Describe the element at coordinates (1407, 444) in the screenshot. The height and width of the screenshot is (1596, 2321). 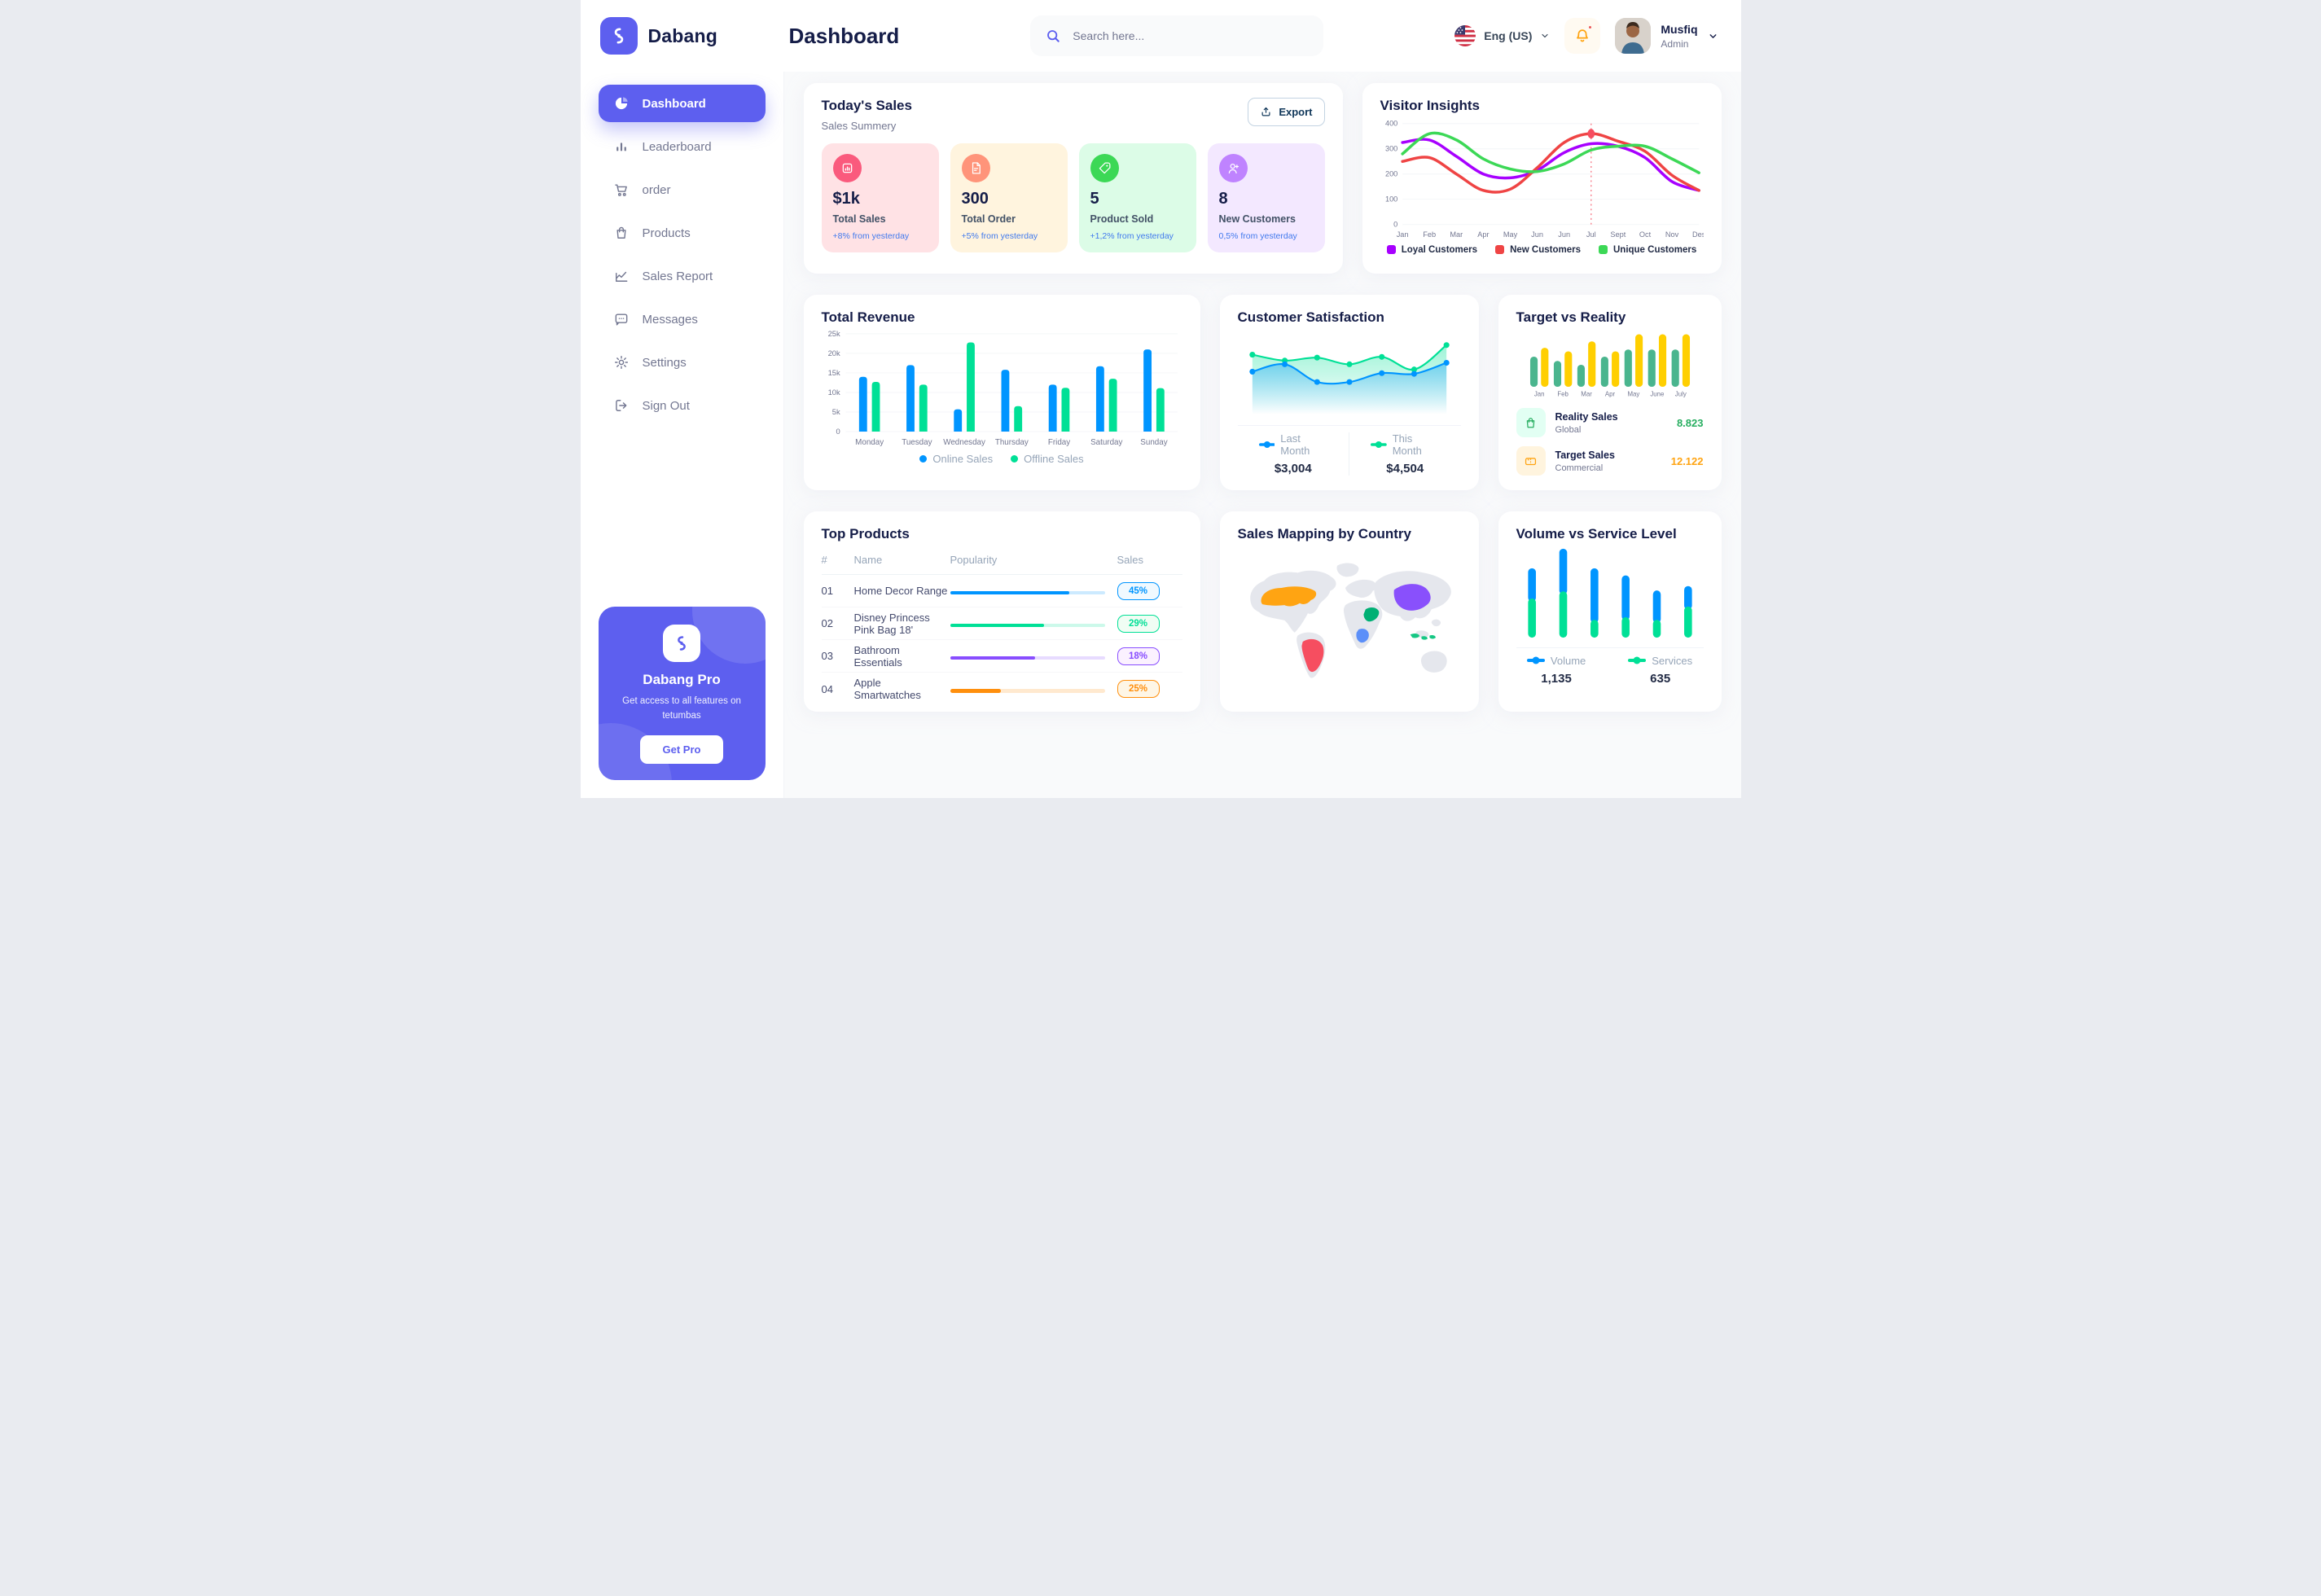
I see `legend-label: This Month` at that location.